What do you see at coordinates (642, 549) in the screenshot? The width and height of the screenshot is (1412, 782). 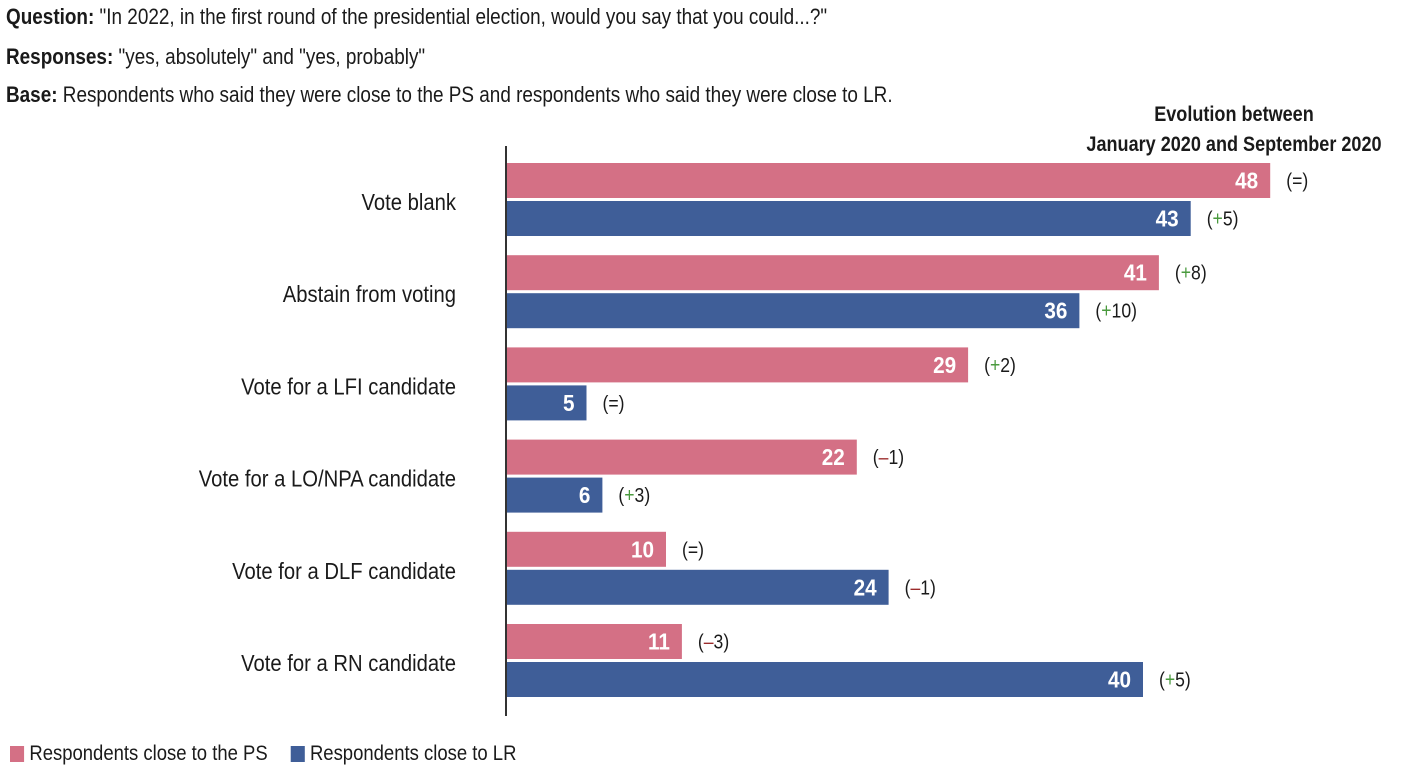 I see `value-label-ps: 10` at bounding box center [642, 549].